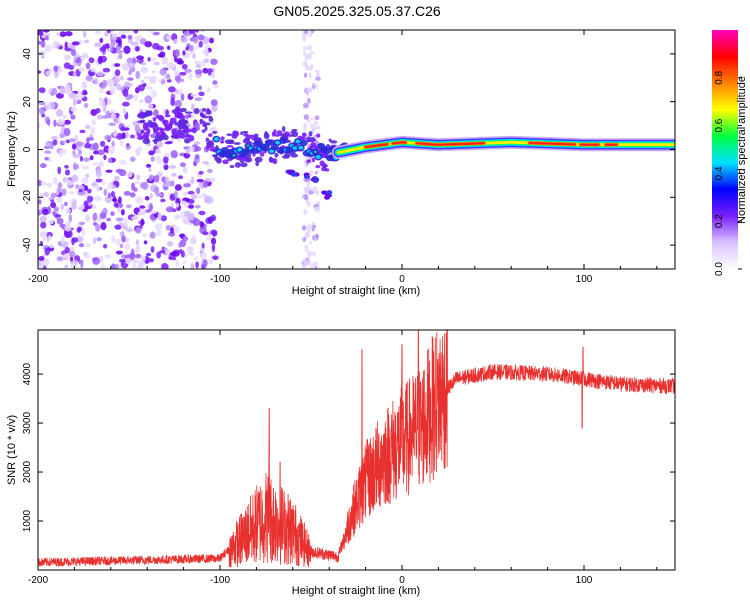 The height and width of the screenshot is (600, 750). Describe the element at coordinates (719, 221) in the screenshot. I see `colorbar-tick-label: 0.2` at that location.